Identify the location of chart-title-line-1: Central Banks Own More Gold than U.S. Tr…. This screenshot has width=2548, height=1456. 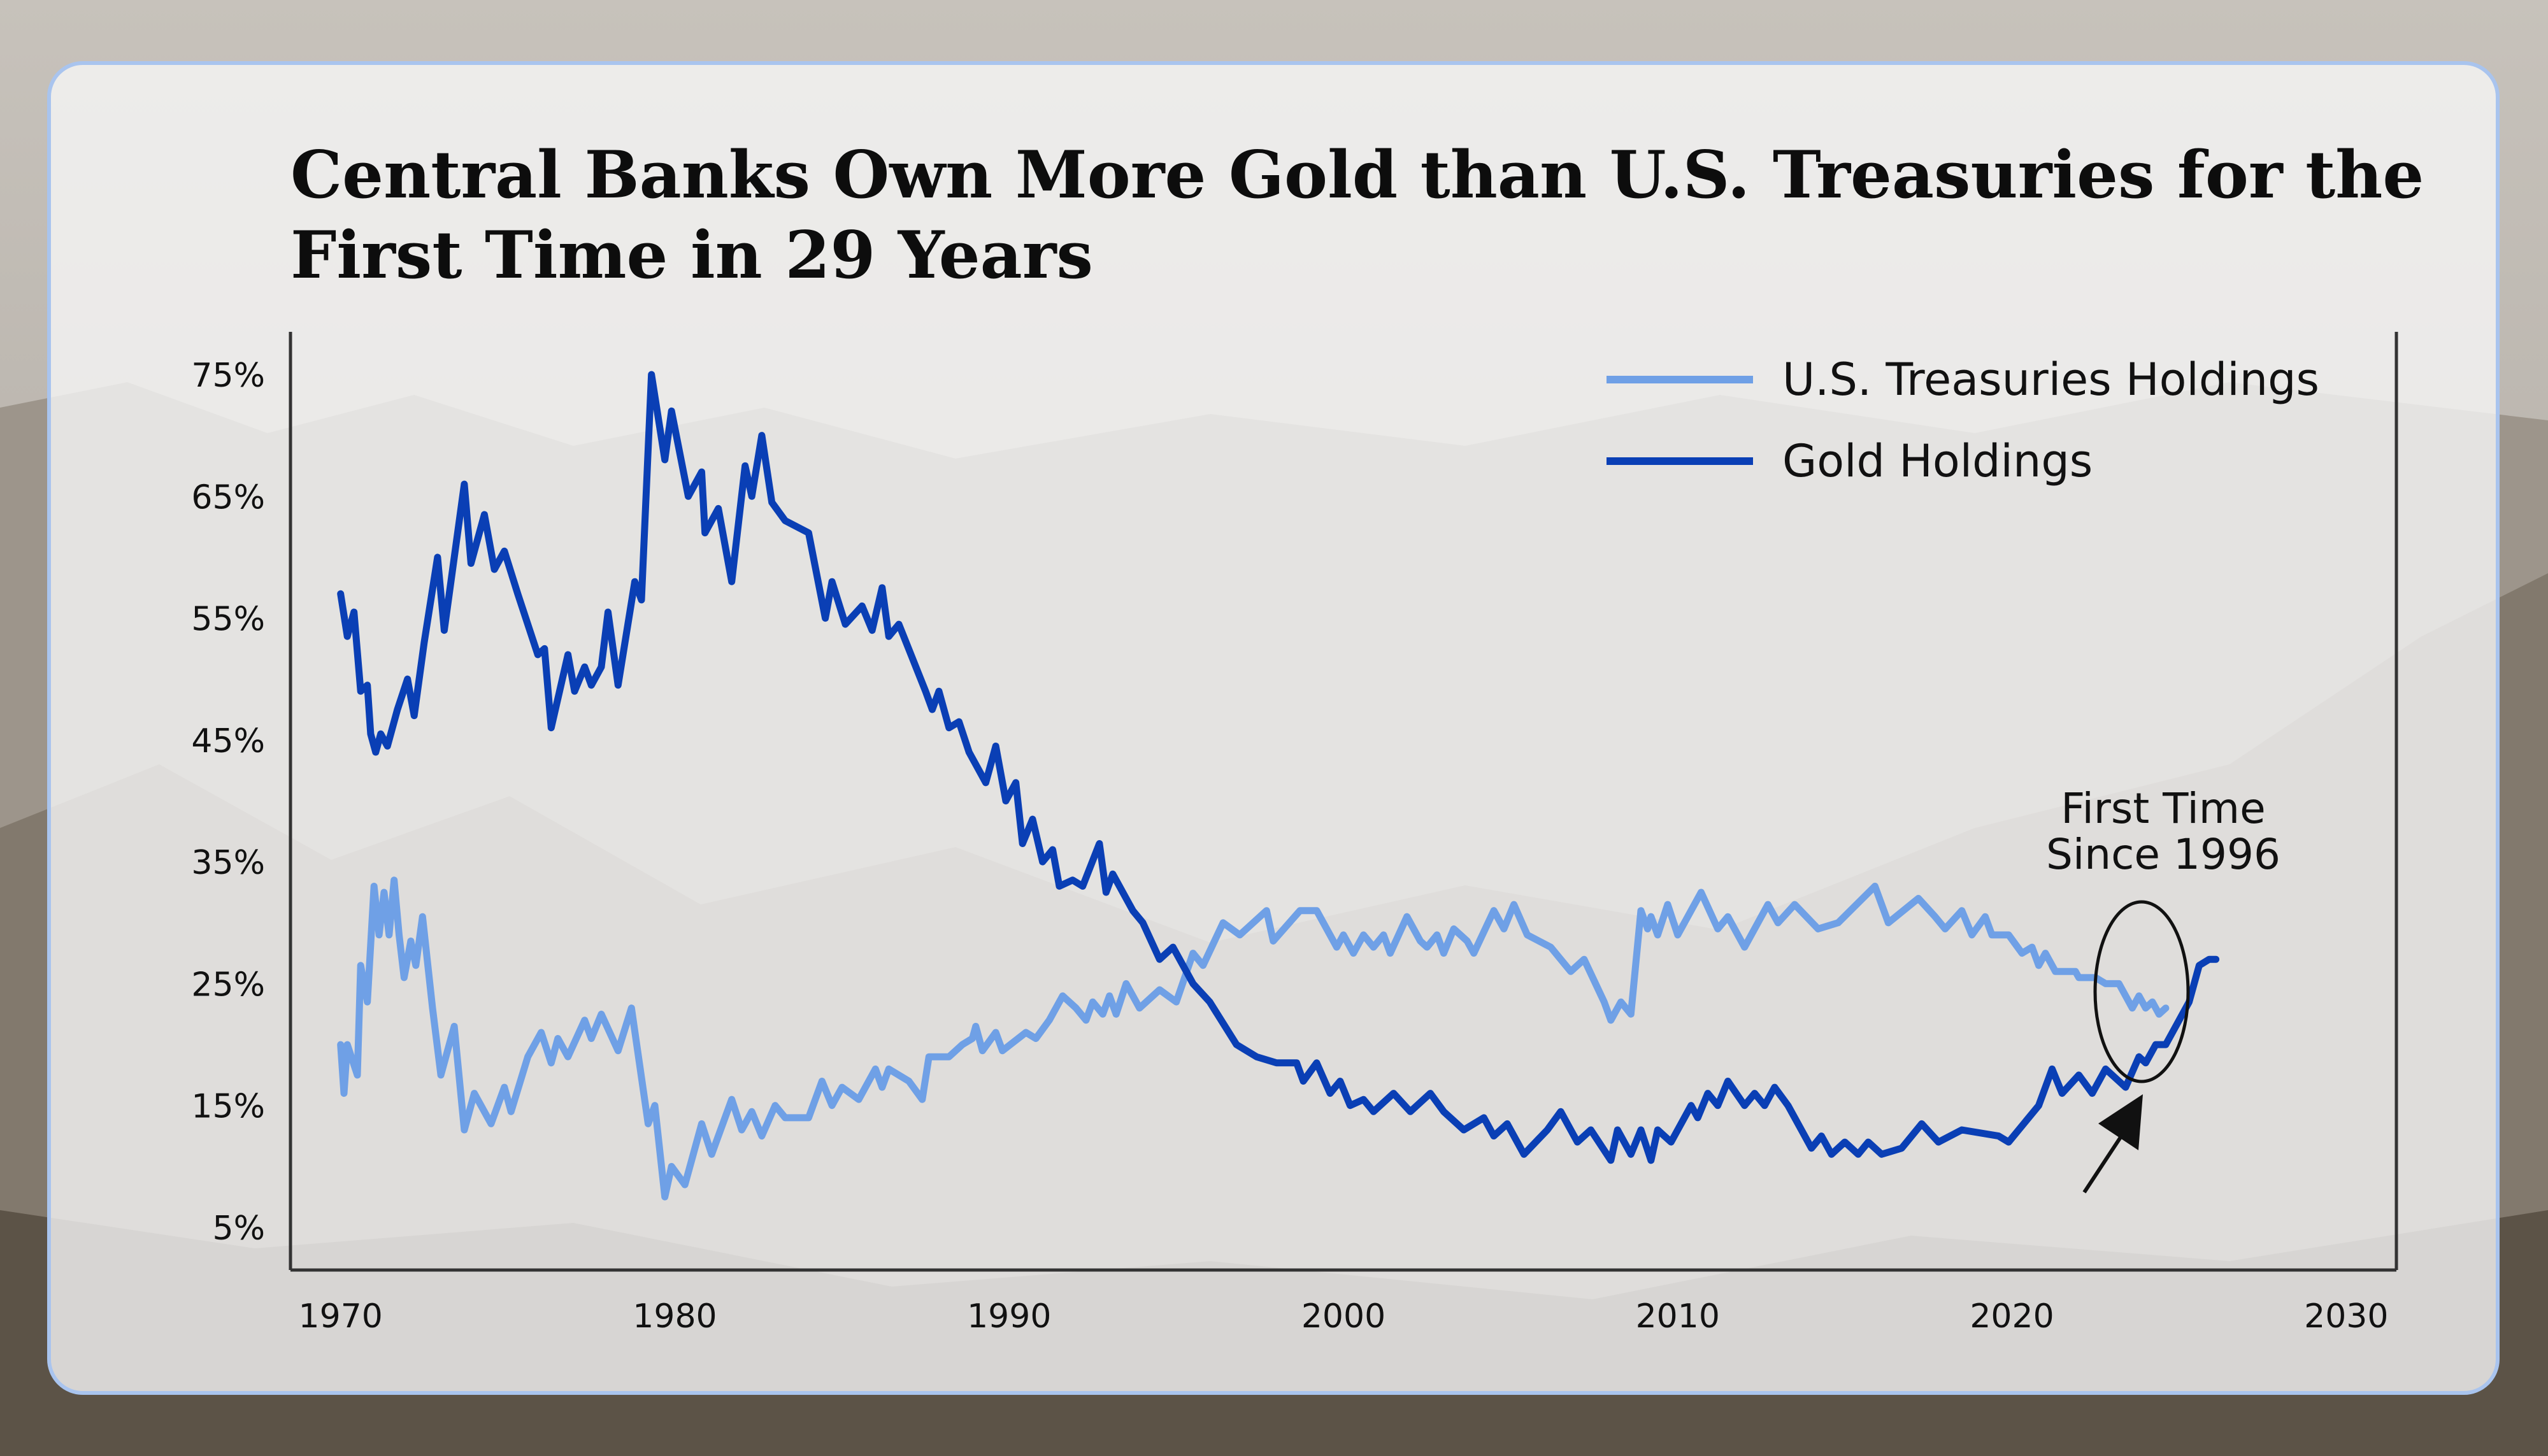
(1357, 175).